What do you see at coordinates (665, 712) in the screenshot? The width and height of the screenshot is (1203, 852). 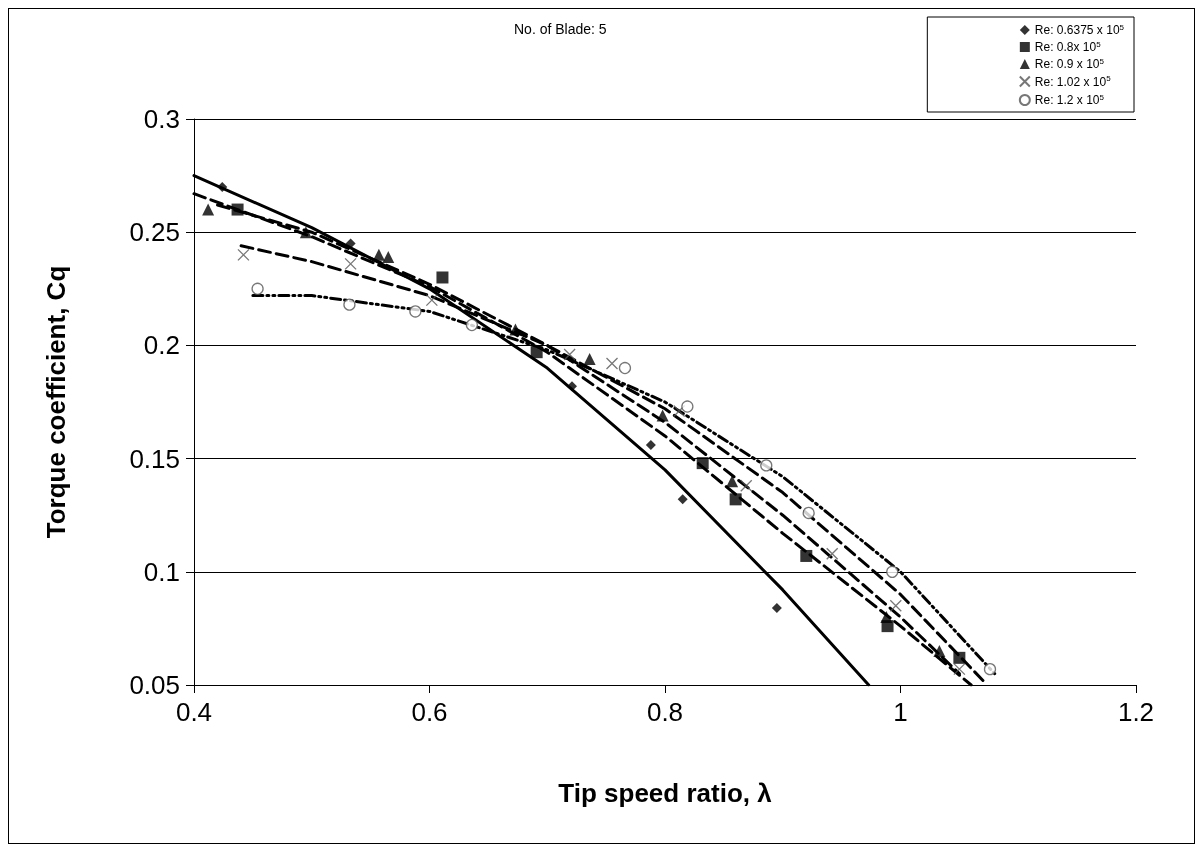 I see `x-tick-label: 0.8` at bounding box center [665, 712].